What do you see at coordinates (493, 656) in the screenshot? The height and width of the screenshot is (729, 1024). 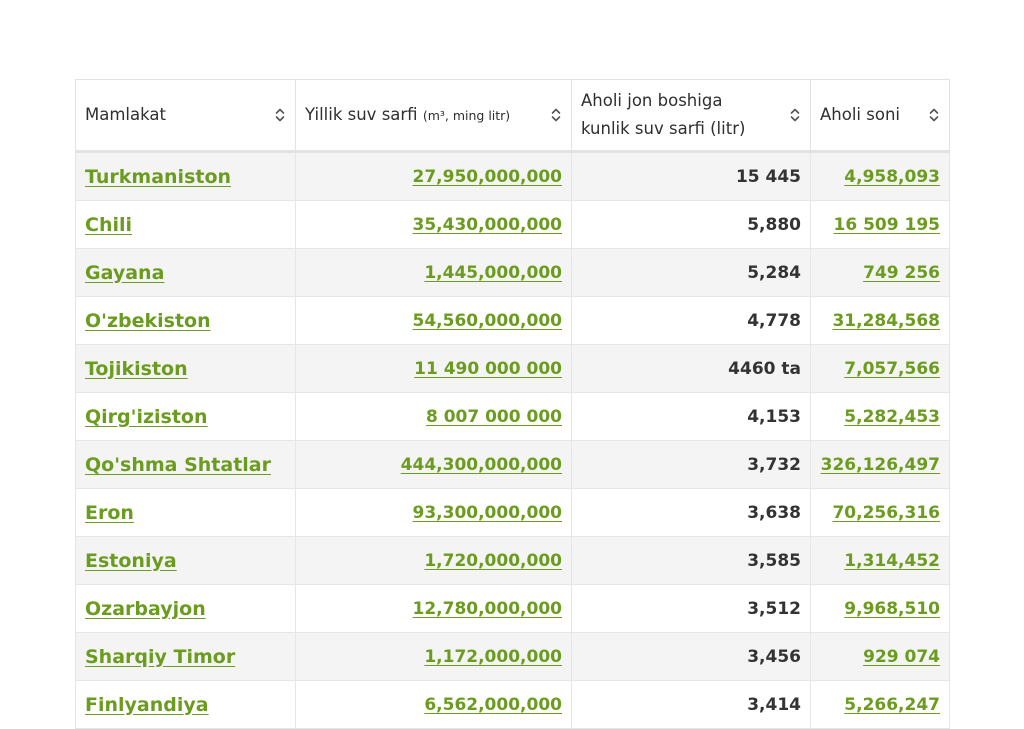 I see `annual-water-link: 1,172,000,000` at bounding box center [493, 656].